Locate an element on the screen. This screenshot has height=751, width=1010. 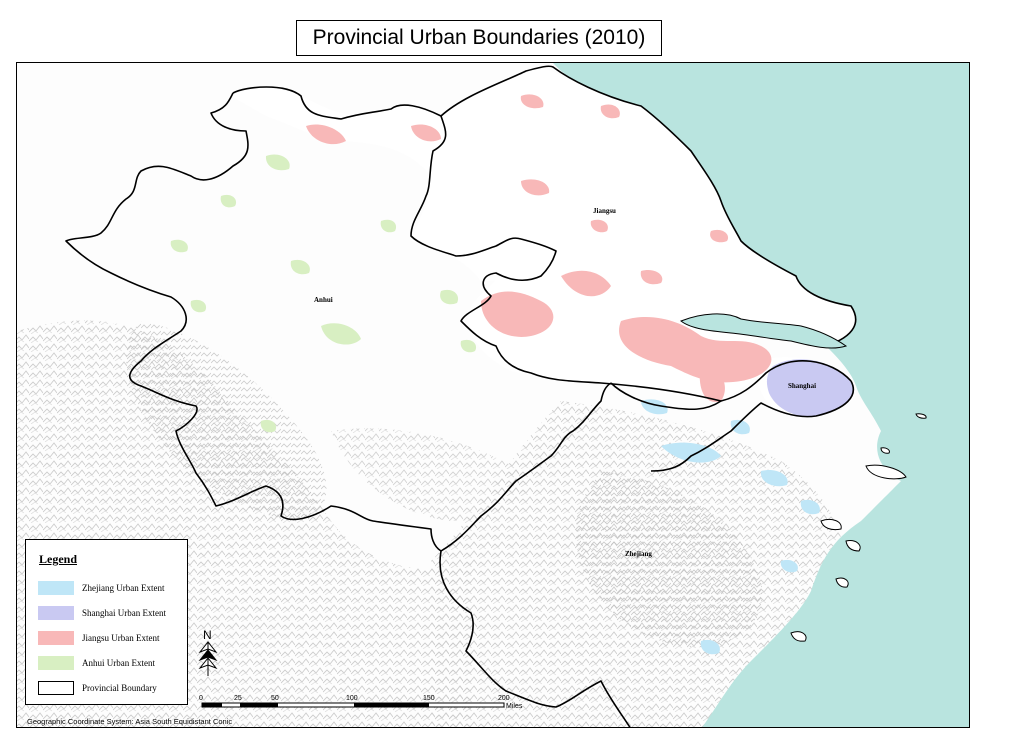
shanghai-urban-extent is located at coordinates (810, 388).